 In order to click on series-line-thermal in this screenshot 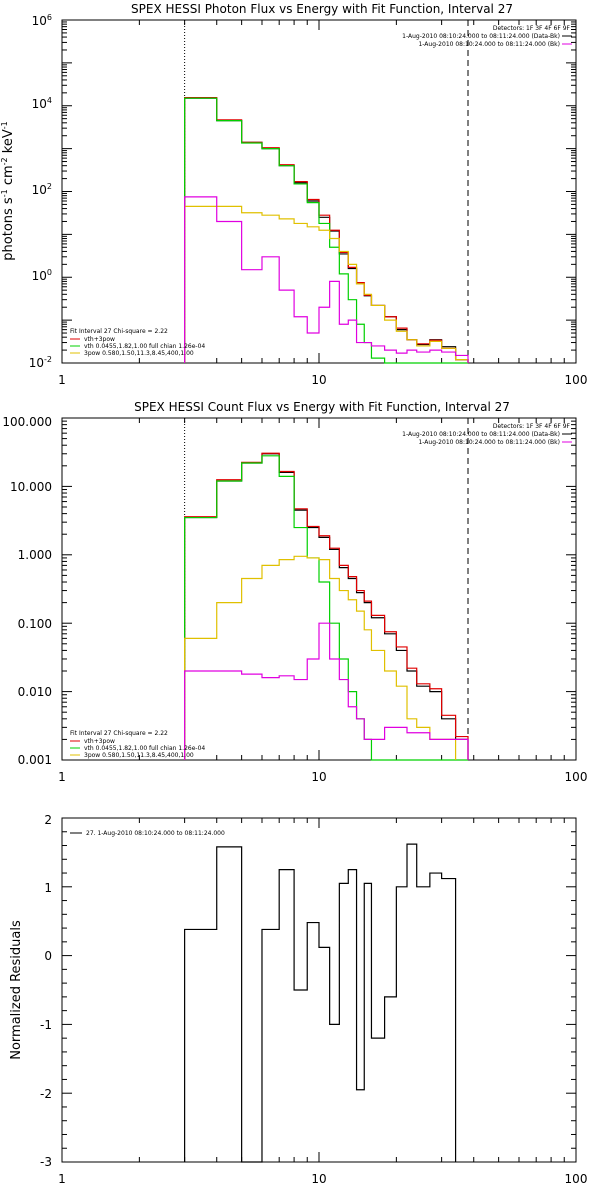, I will do `click(326, 608)`.